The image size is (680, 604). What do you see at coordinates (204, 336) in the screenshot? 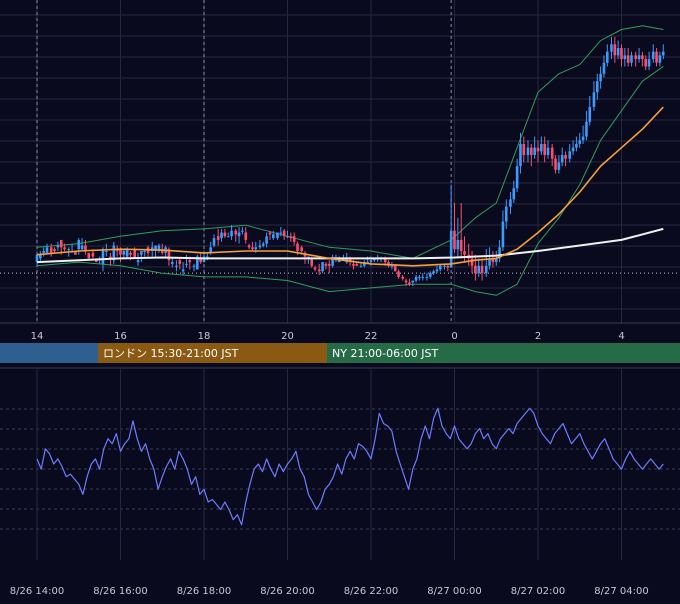
I see `price-x-tick-label: 18` at bounding box center [204, 336].